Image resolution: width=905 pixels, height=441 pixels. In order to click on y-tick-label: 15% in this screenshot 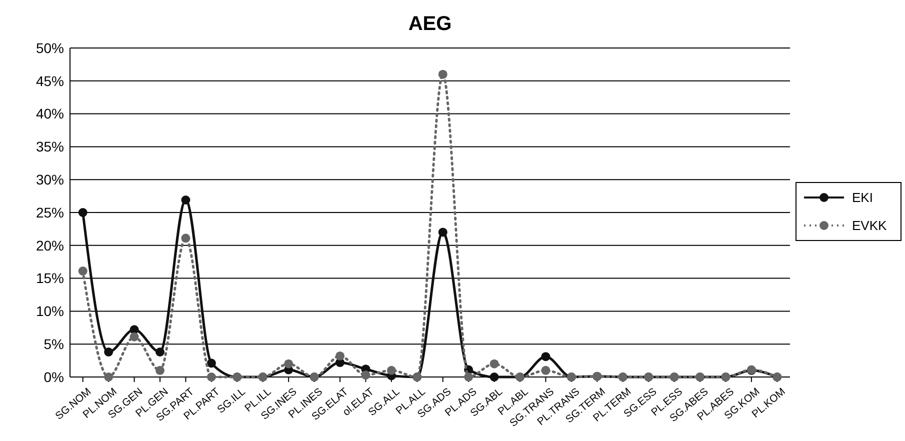, I will do `click(50, 278)`.